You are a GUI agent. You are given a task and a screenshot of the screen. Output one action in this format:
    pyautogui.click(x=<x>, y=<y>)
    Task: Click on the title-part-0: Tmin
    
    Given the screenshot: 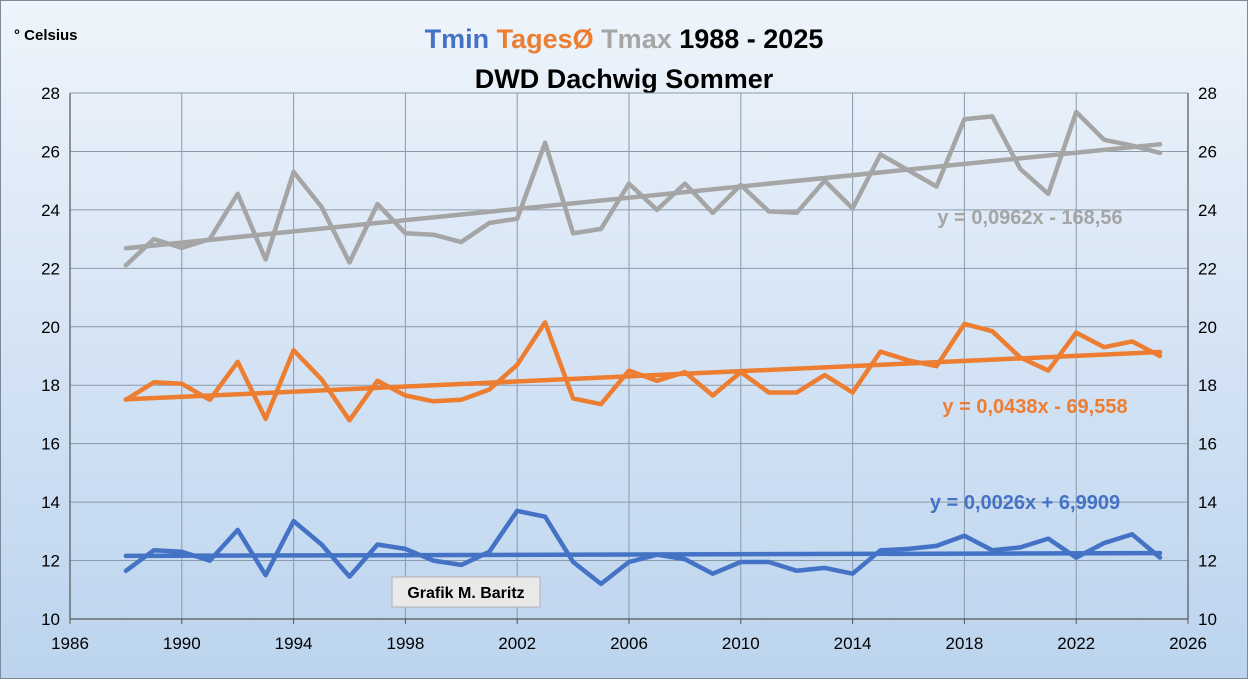 What is the action you would take?
    pyautogui.click(x=457, y=39)
    